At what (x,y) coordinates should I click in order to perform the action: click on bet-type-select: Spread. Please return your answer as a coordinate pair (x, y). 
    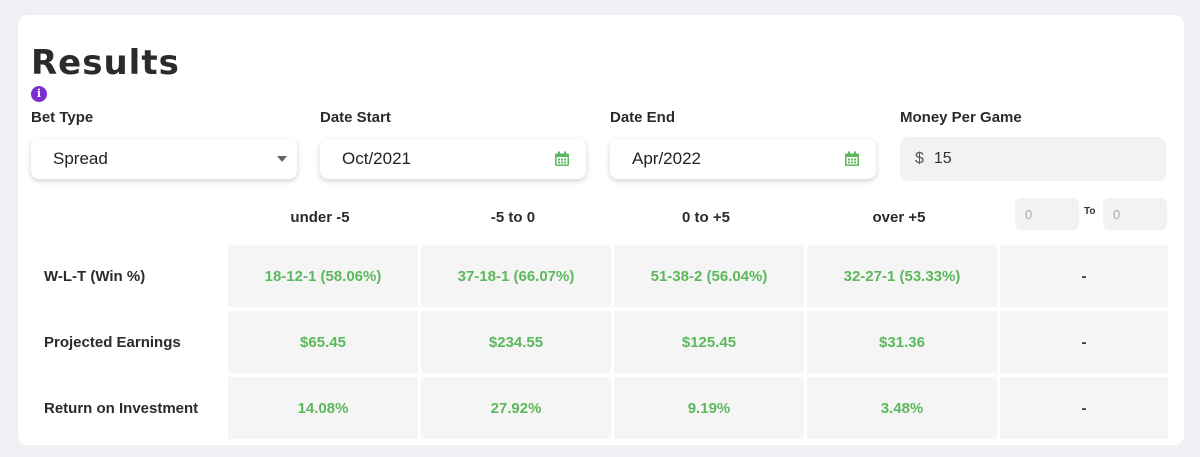
    Looking at the image, I should click on (164, 159).